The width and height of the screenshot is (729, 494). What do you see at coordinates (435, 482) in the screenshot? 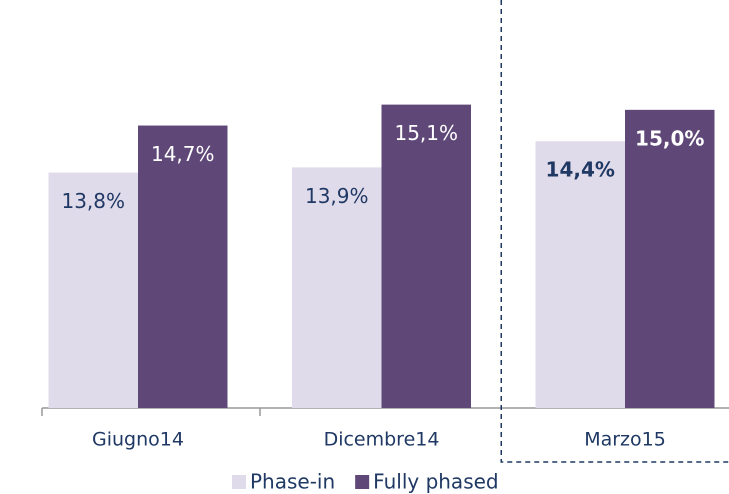
I see `legend-label: Fully phased` at bounding box center [435, 482].